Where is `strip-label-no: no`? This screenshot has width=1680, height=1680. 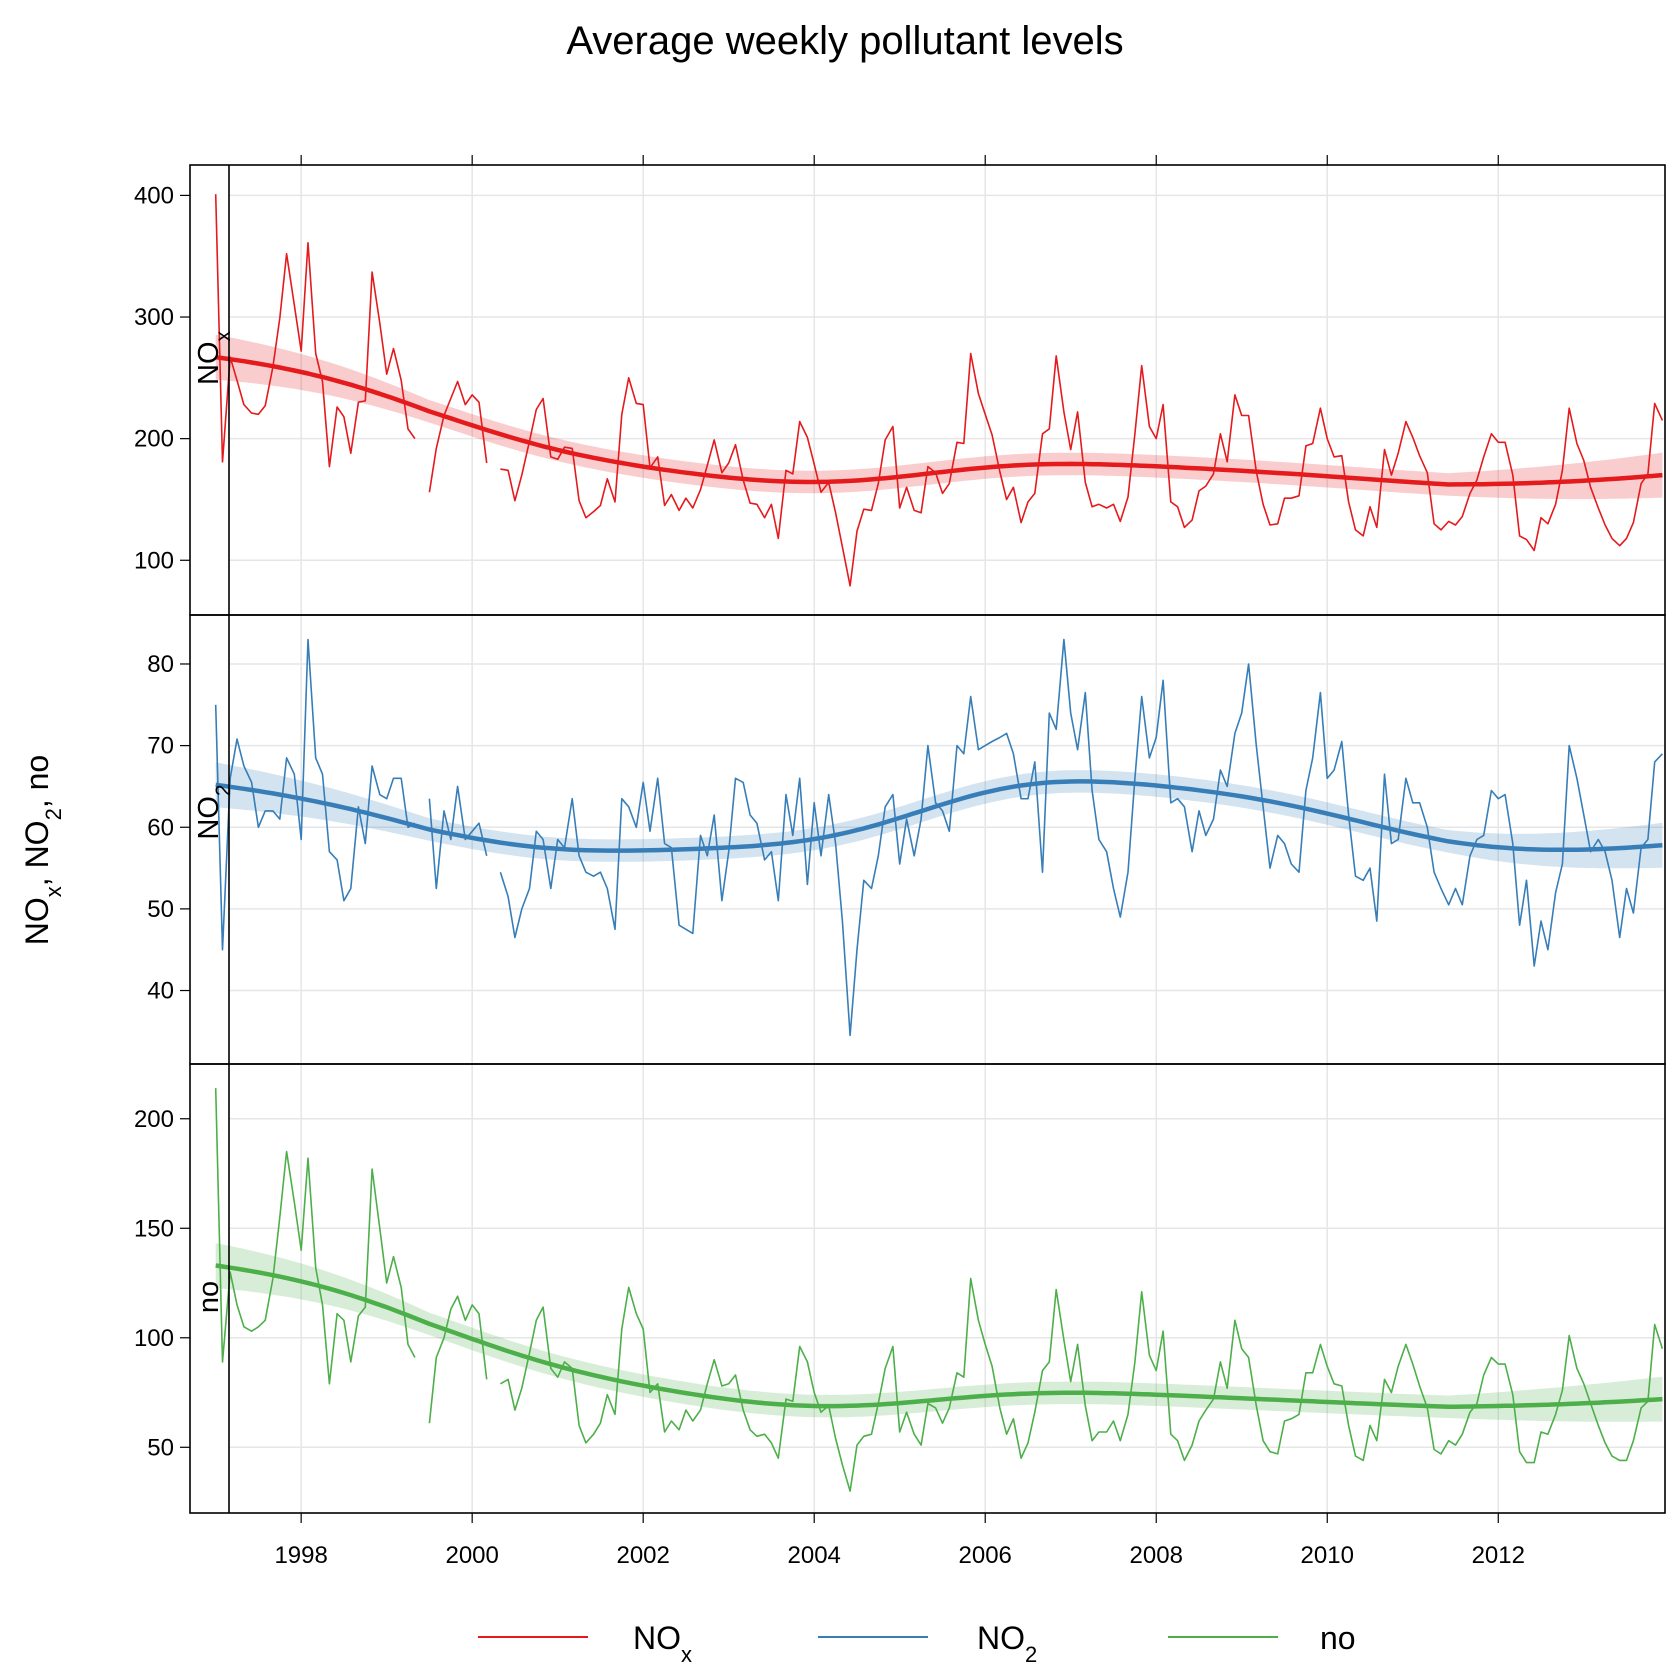 strip-label-no: no is located at coordinates (209, 1297).